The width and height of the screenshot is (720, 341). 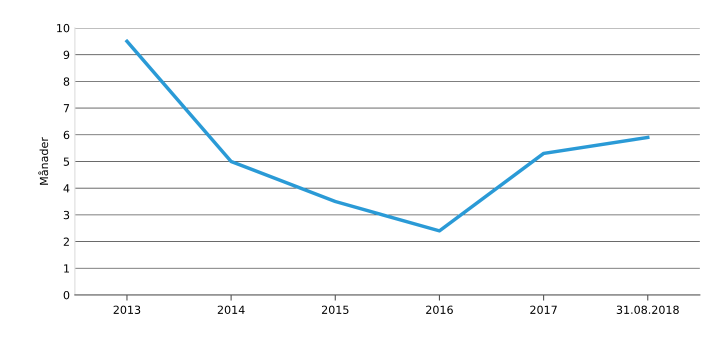 I want to click on x-tick-label: 2017, so click(x=543, y=310).